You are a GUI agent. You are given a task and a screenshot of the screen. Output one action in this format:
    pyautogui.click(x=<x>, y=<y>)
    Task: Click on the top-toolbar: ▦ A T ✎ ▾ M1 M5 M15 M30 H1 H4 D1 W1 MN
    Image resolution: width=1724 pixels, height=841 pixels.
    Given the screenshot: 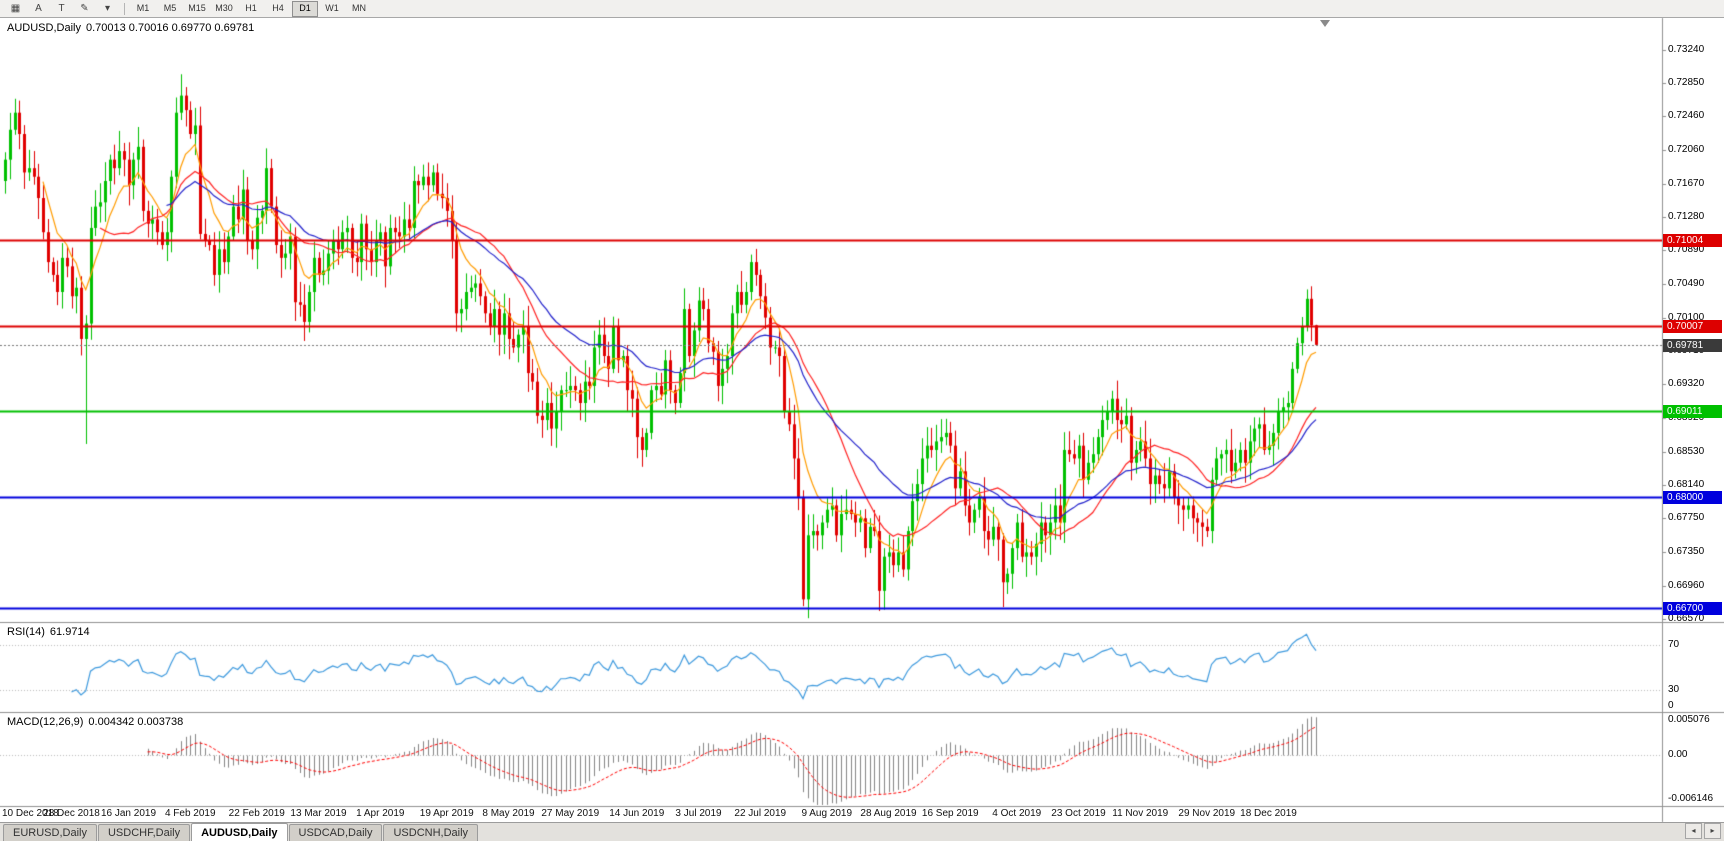 What is the action you would take?
    pyautogui.click(x=862, y=9)
    